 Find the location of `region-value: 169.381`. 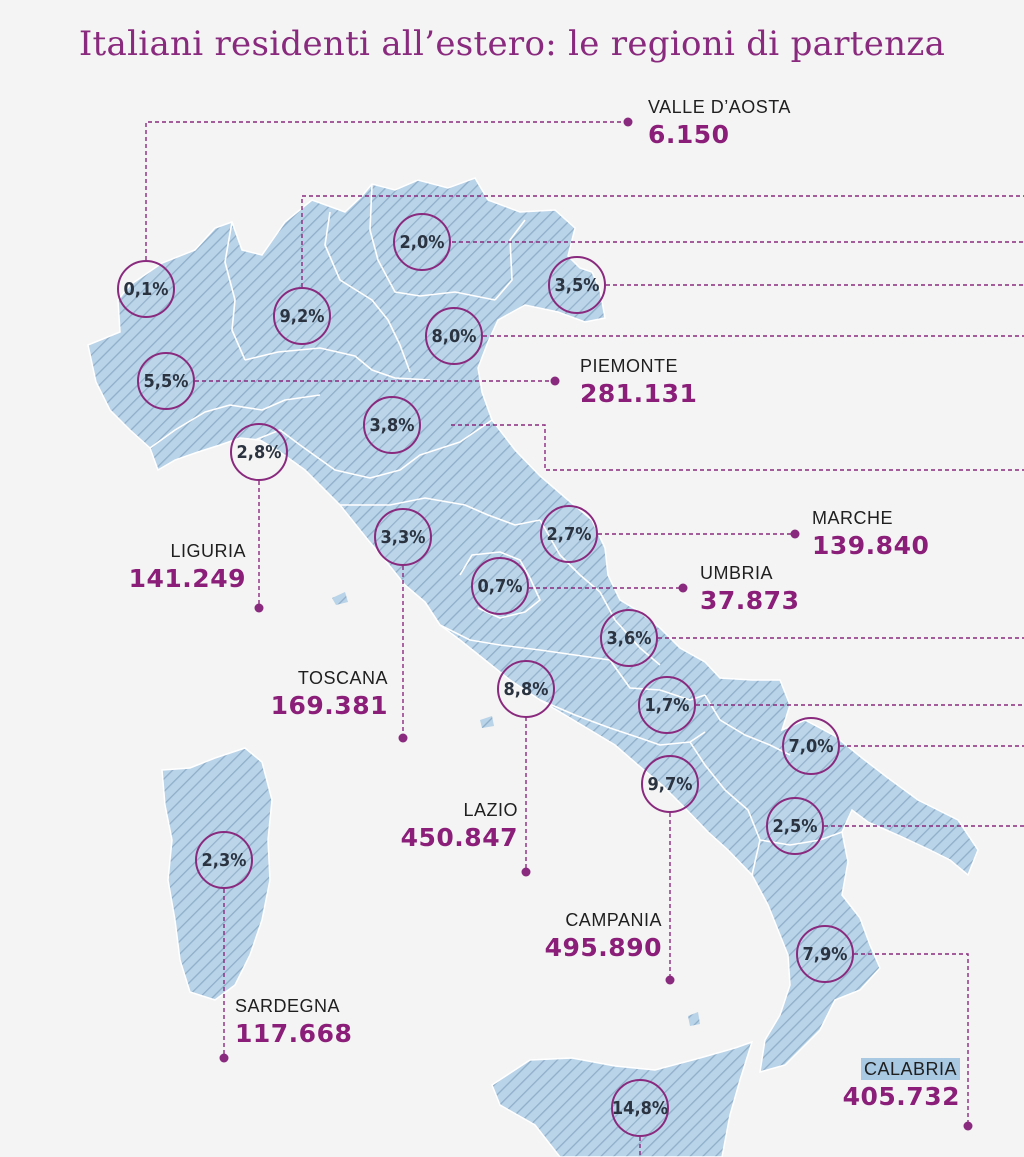

region-value: 169.381 is located at coordinates (329, 705).